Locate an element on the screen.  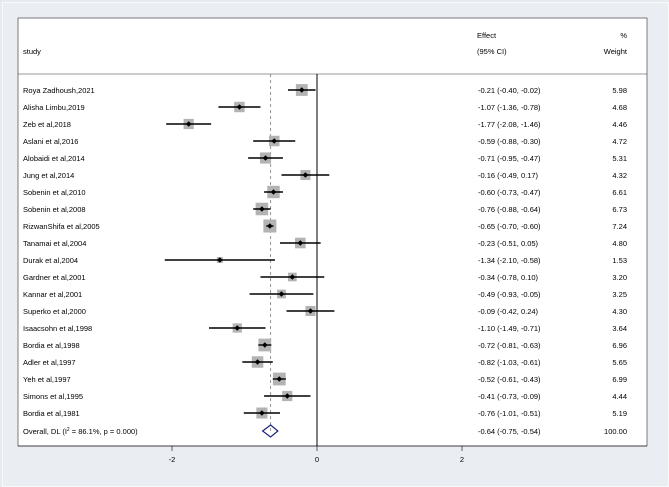
study-row: Zeb et al,2018 -1.77 (-2.08, -1.46) 4.46 is located at coordinates (325, 124).